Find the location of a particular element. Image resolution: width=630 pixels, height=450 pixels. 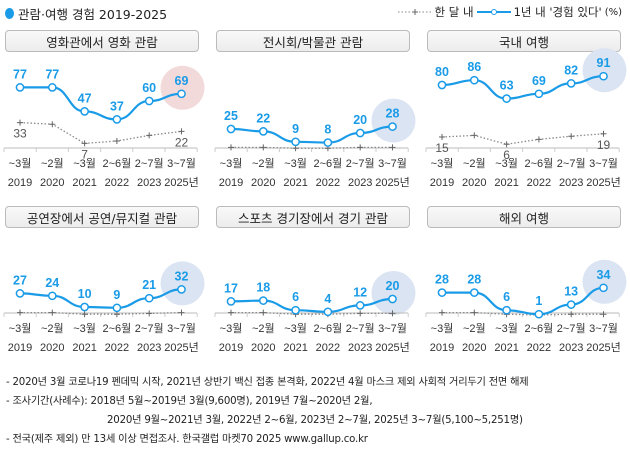

yearly-data-label: 13 is located at coordinates (571, 292).